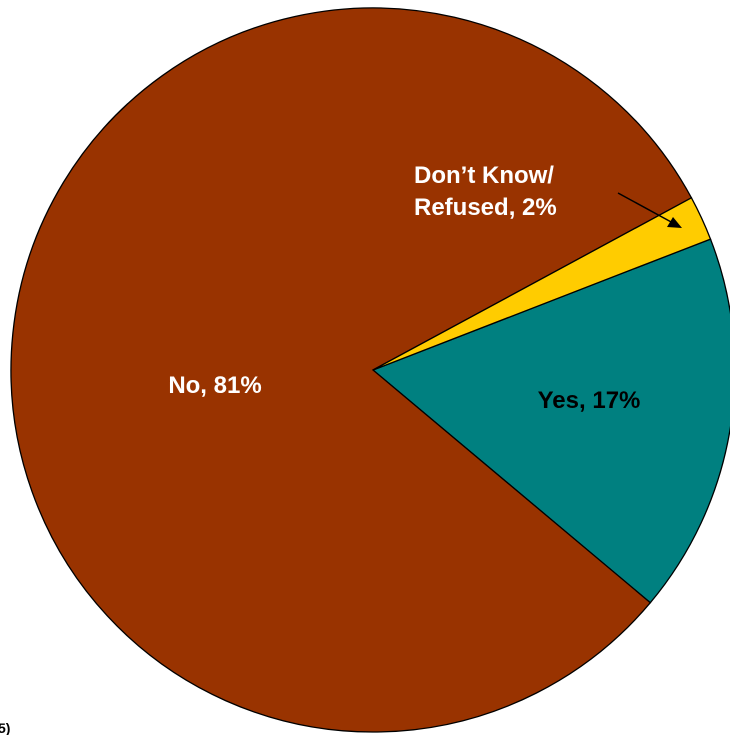 This screenshot has height=735, width=730. What do you see at coordinates (5, 727) in the screenshot?
I see `clipped-footnote-text: 5)` at bounding box center [5, 727].